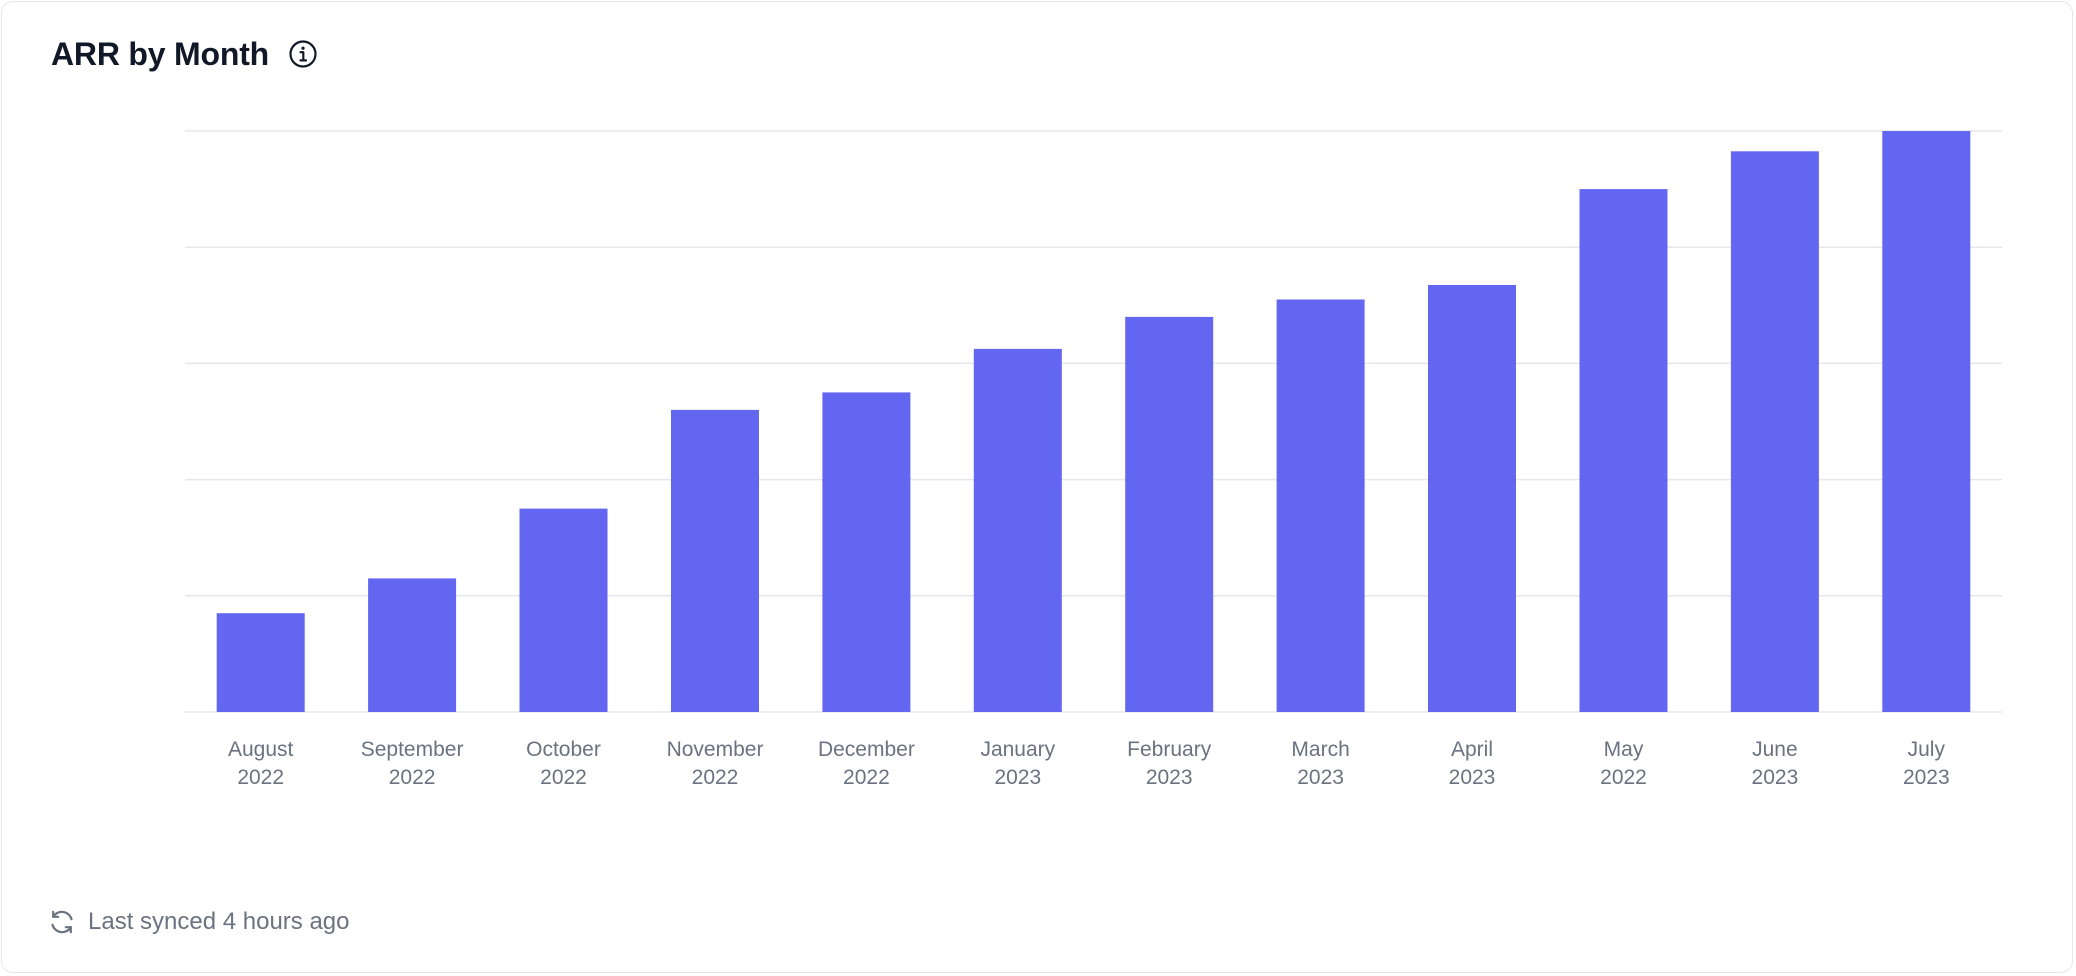  Describe the element at coordinates (715, 763) in the screenshot. I see `x-tick-label: November 2022` at that location.